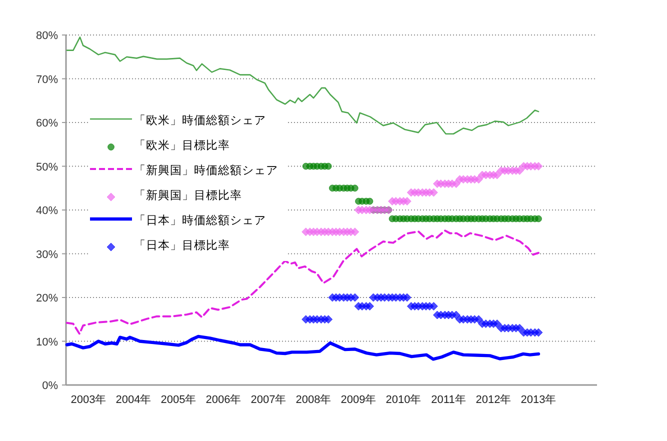  What do you see at coordinates (47, 254) in the screenshot?
I see `y-tick-label: 30%` at bounding box center [47, 254].